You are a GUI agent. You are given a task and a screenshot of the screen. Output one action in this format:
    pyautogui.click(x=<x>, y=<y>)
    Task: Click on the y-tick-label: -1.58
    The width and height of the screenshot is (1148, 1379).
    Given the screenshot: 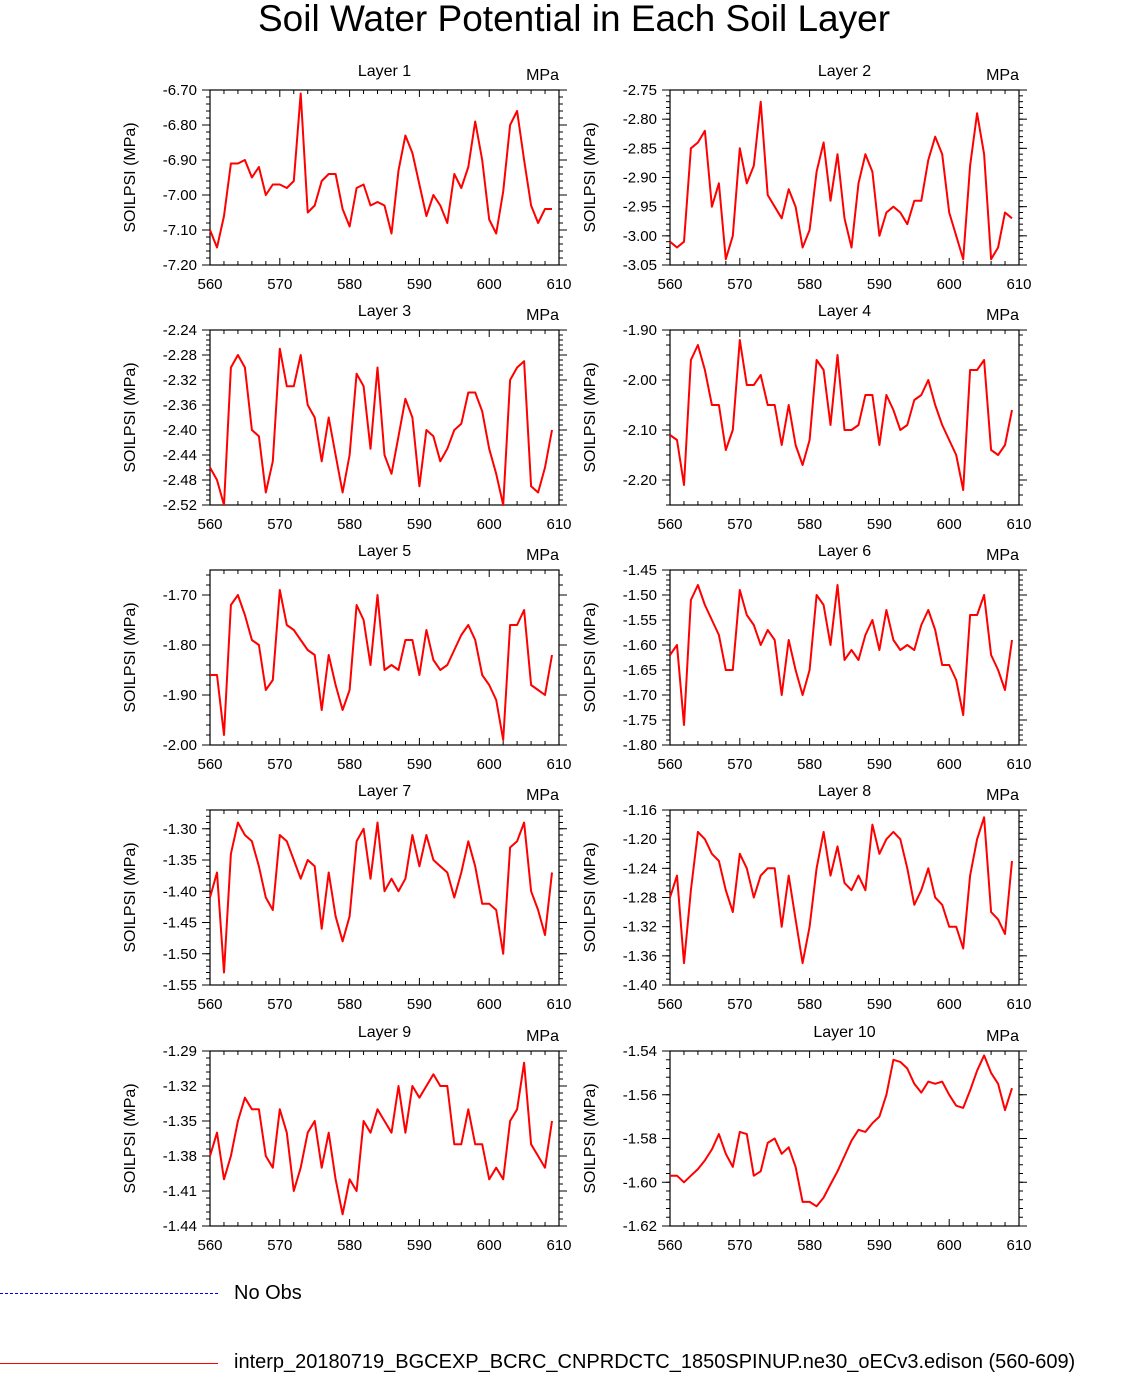 What is the action you would take?
    pyautogui.click(x=640, y=1139)
    